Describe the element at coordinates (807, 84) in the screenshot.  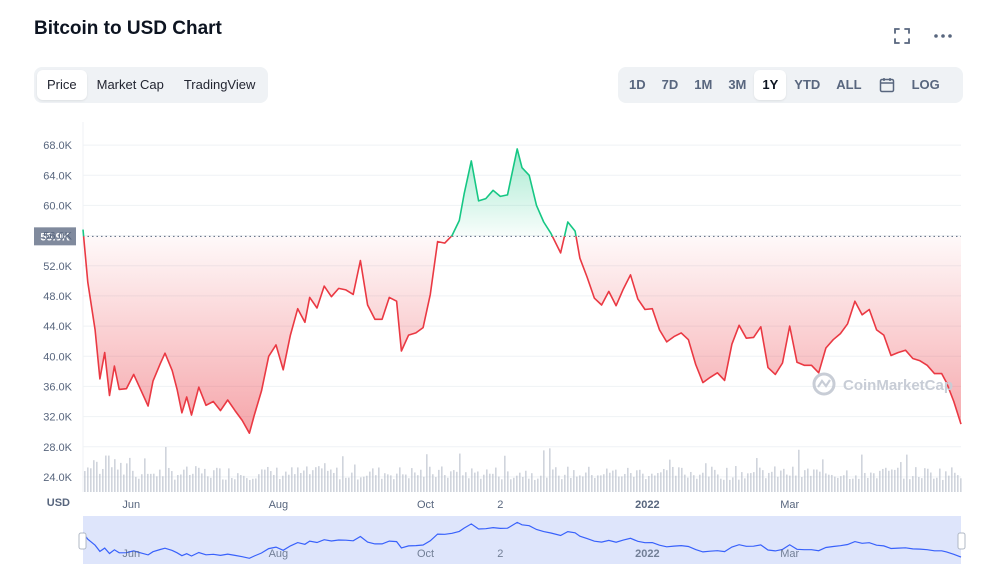
I see `range-ytd: YTD` at that location.